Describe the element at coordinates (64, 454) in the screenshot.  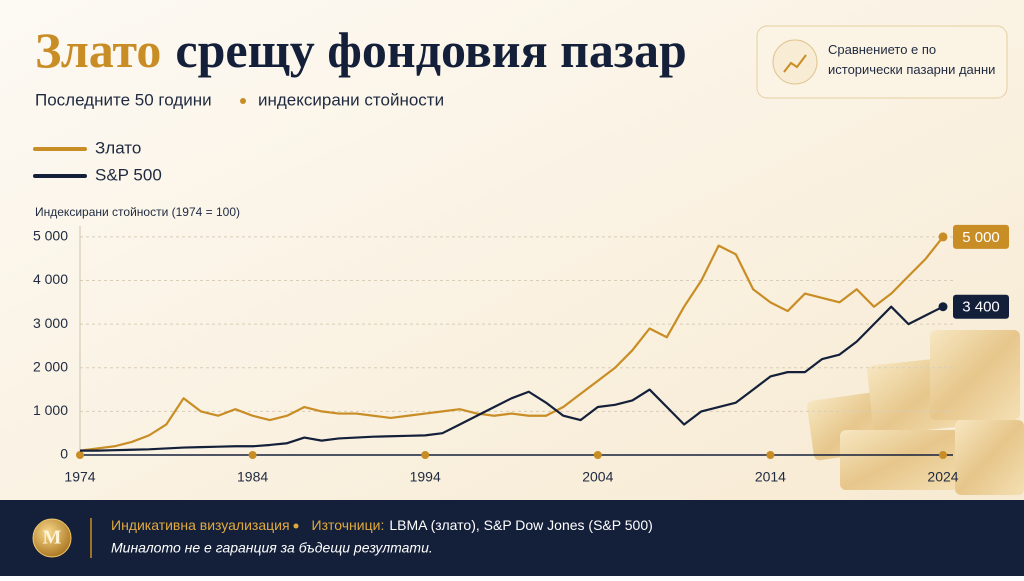
I see `y-tick-label: 0` at that location.